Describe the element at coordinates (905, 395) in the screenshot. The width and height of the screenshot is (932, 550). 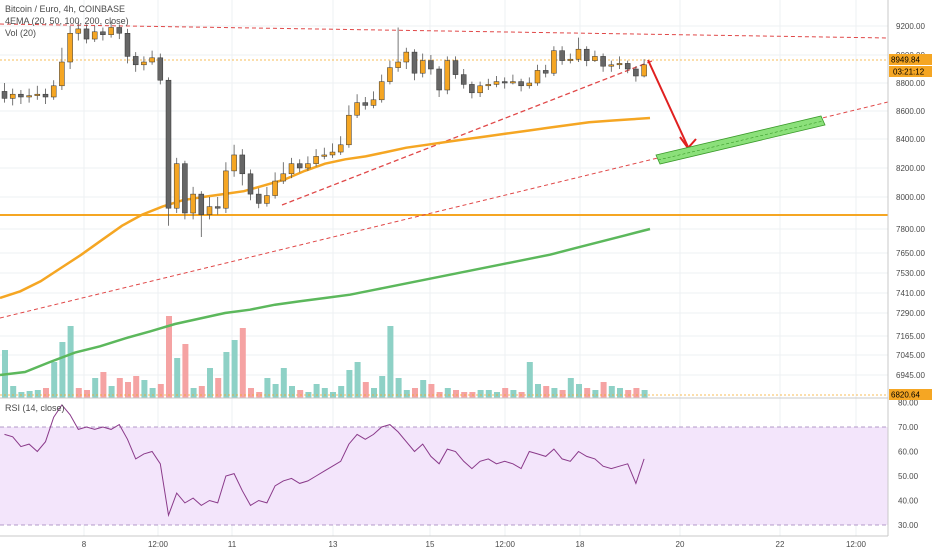
I see `volume-price-badge: 6820.64` at that location.